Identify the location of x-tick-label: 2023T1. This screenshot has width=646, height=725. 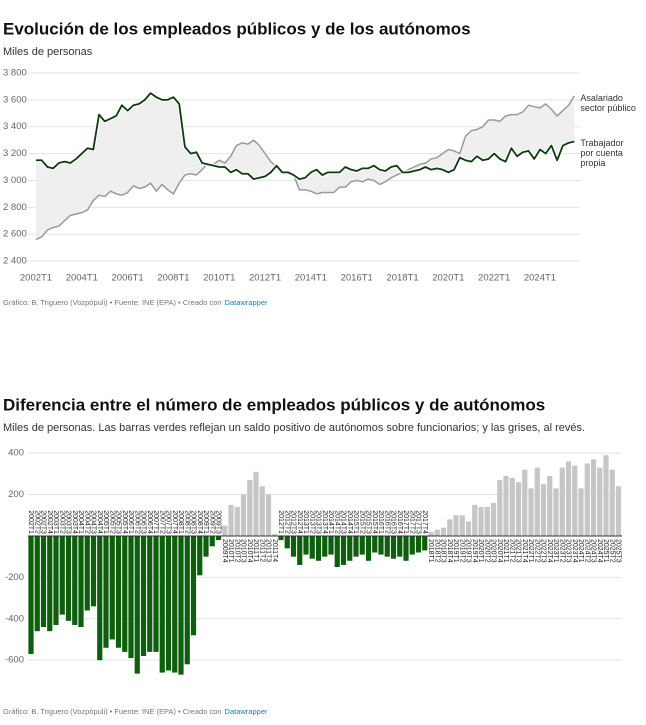
(555, 551).